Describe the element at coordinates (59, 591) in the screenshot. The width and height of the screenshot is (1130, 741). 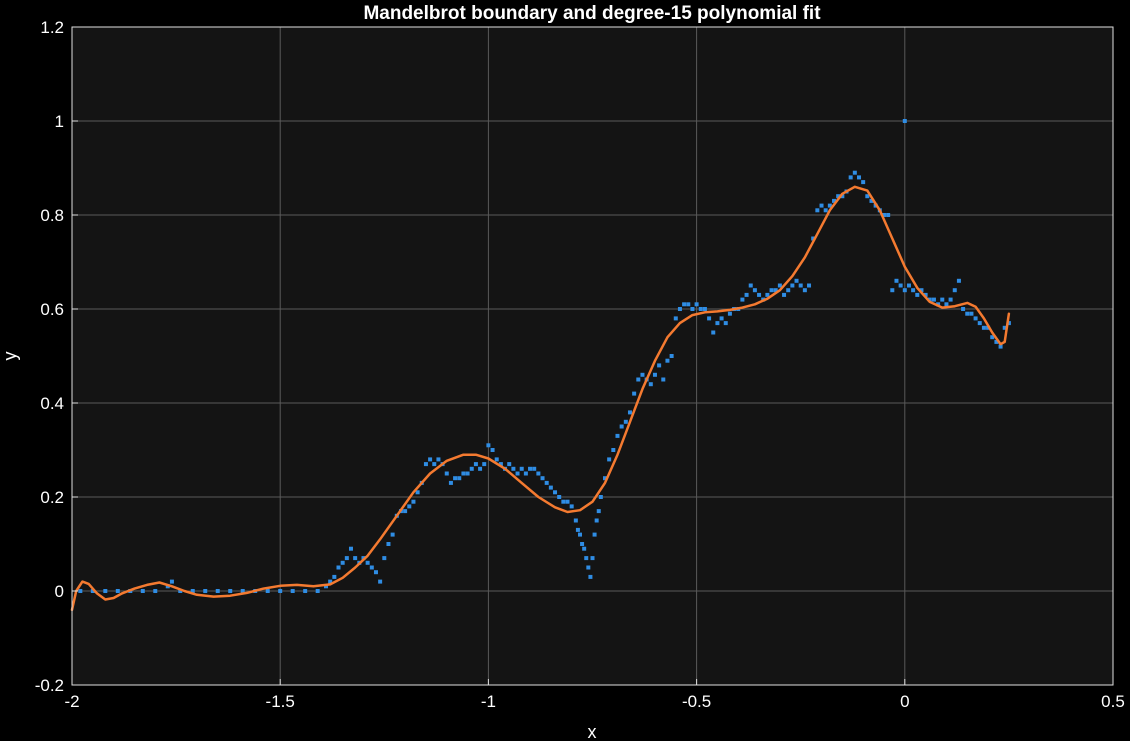
I see `y-tick-label: 0` at that location.